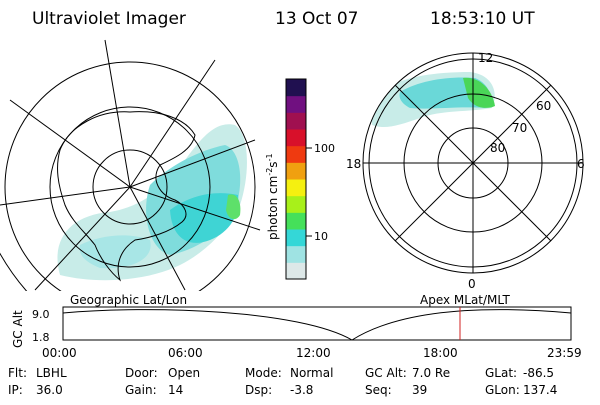 The width and height of the screenshot is (600, 405). Describe the element at coordinates (316, 19) in the screenshot. I see `date-label: 13 Oct 07` at that location.